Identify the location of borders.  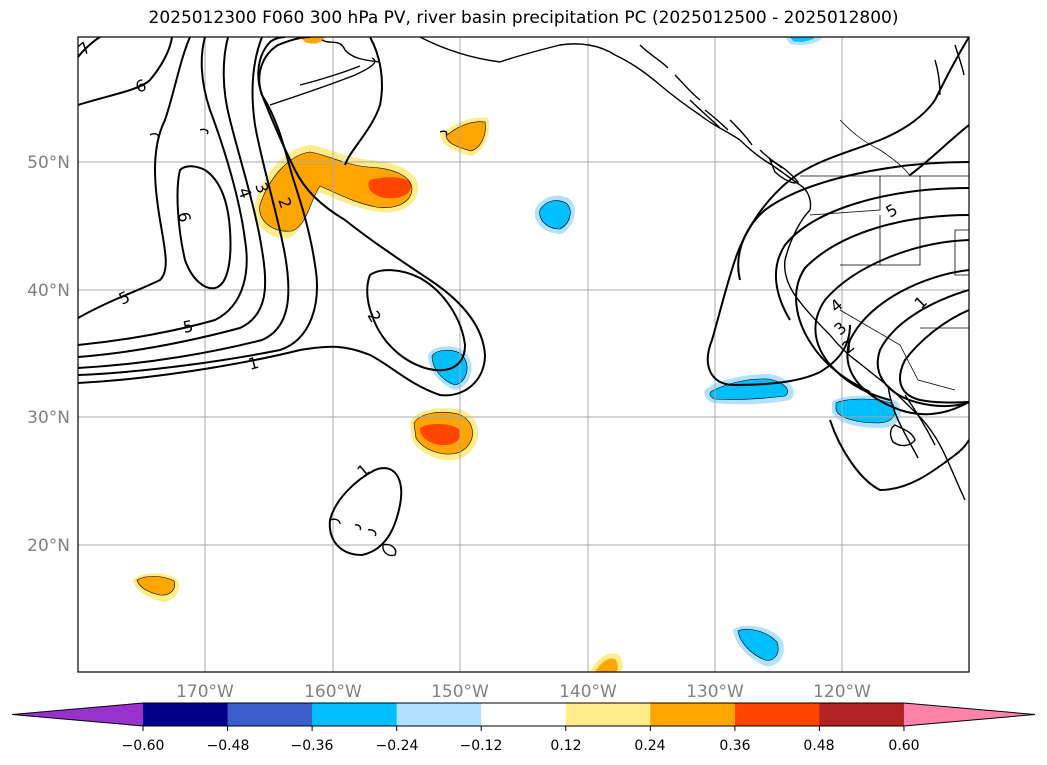
(884, 255).